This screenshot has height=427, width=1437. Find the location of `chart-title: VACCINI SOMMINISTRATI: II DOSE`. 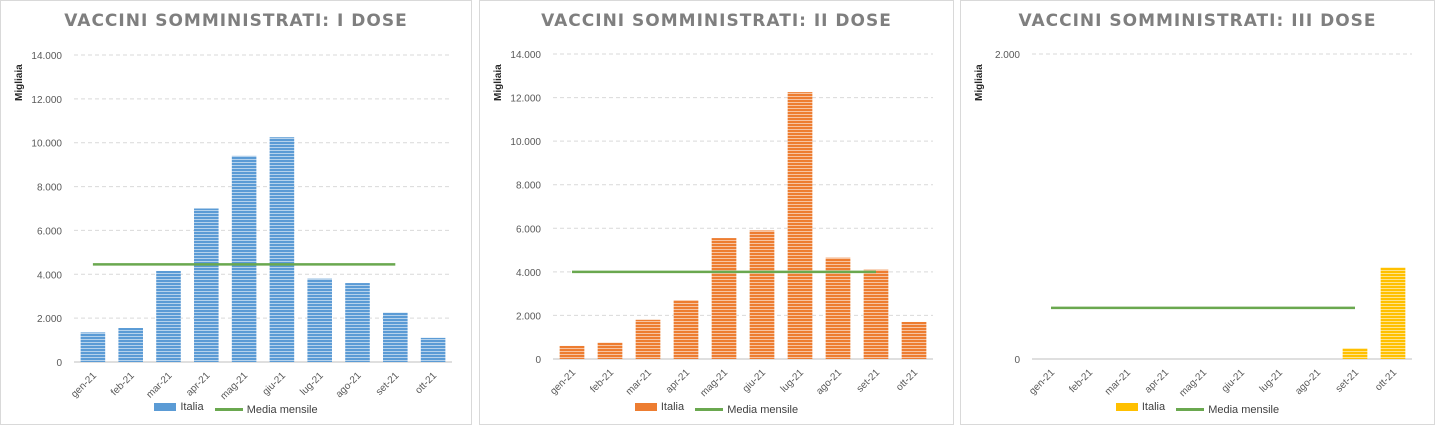

chart-title: VACCINI SOMMINISTRATI: II DOSE is located at coordinates (716, 21).